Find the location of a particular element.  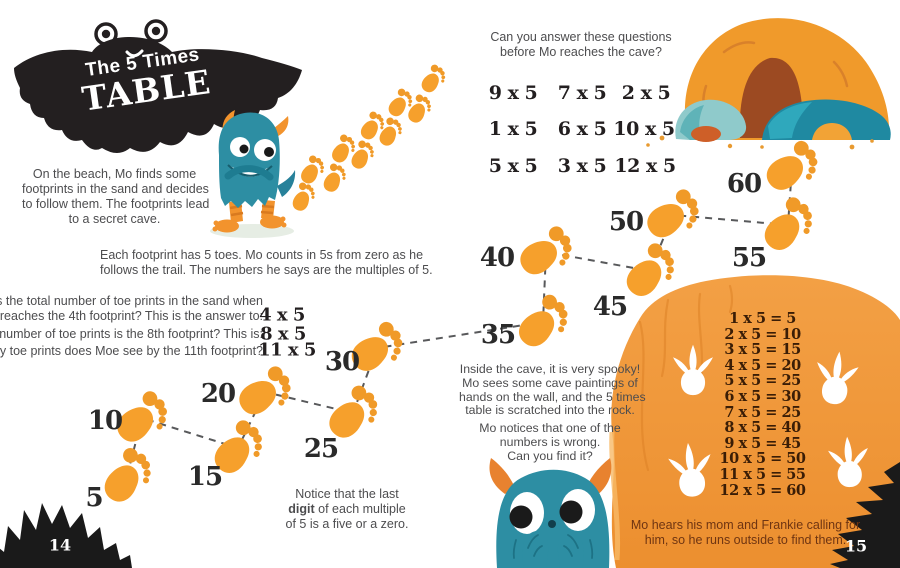

bat-smile is located at coordinates (134, 53).